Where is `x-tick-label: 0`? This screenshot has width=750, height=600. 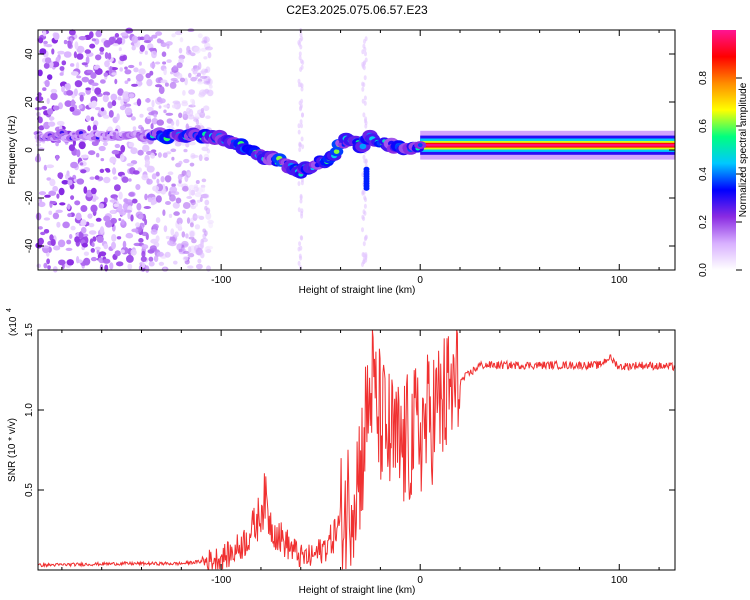 x-tick-label: 0 is located at coordinates (420, 580).